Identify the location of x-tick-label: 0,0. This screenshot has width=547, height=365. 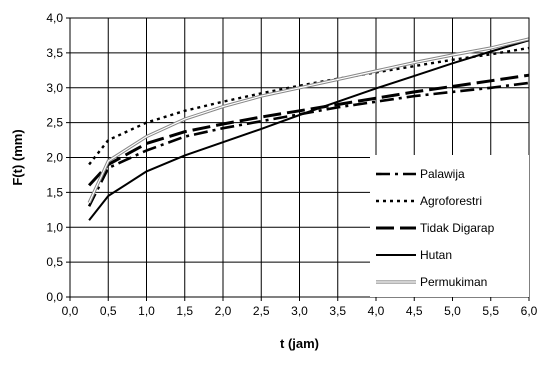
(70, 311).